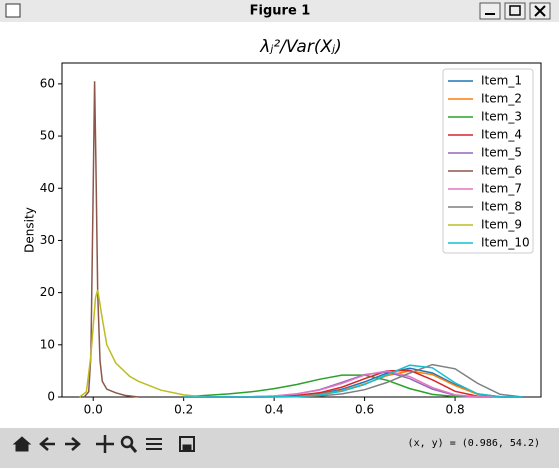 The image size is (559, 472). I want to click on close-icon, so click(540, 11).